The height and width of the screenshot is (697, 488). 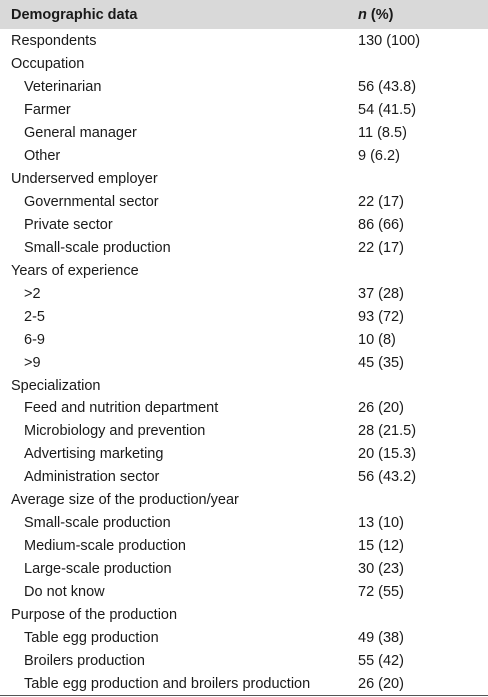 What do you see at coordinates (34, 316) in the screenshot?
I see `row-label: 2-5` at bounding box center [34, 316].